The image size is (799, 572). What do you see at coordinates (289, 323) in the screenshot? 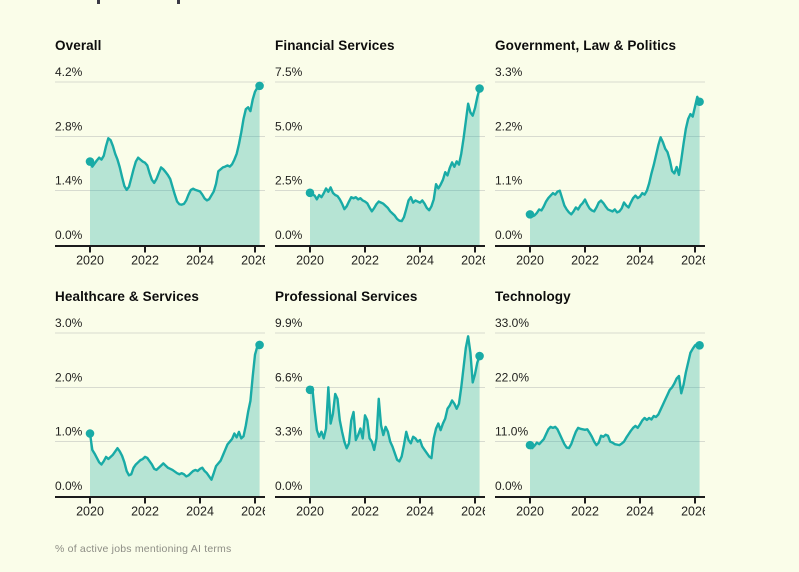
I see `svg-text: 9.9%` at bounding box center [289, 323].